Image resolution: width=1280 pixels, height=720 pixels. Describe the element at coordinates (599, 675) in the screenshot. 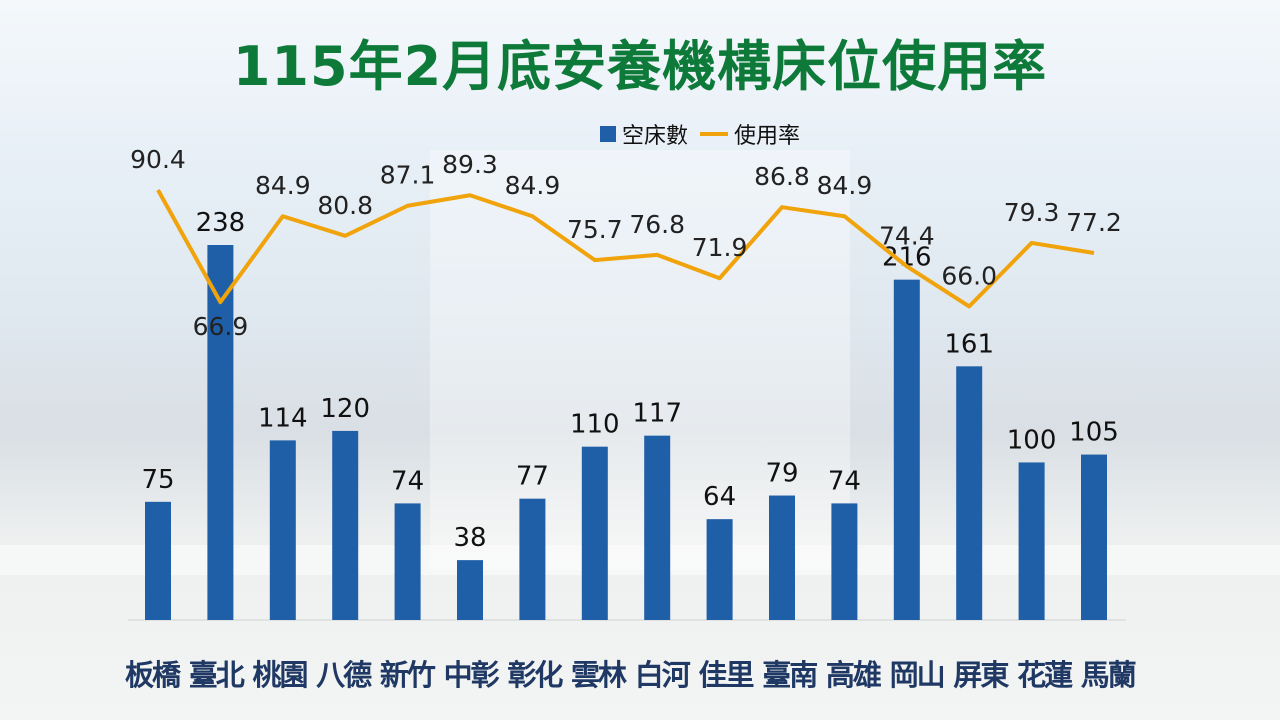

I see `x-tick-label: 雲林` at that location.